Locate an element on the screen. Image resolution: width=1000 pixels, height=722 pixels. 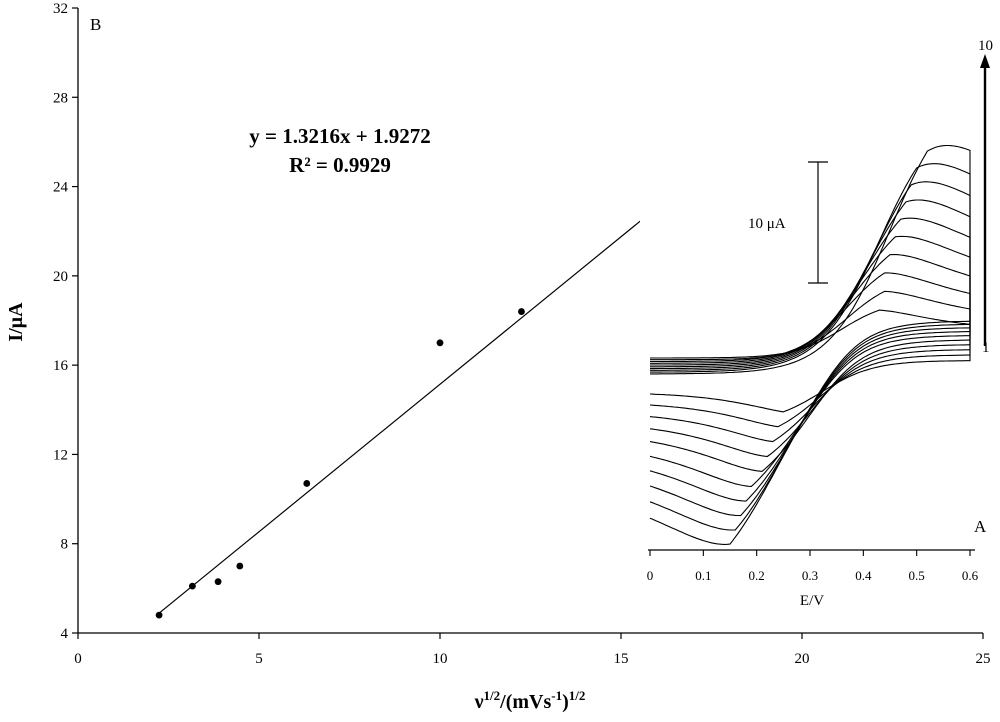
y-tick-label: 24 is located at coordinates (61, 188).